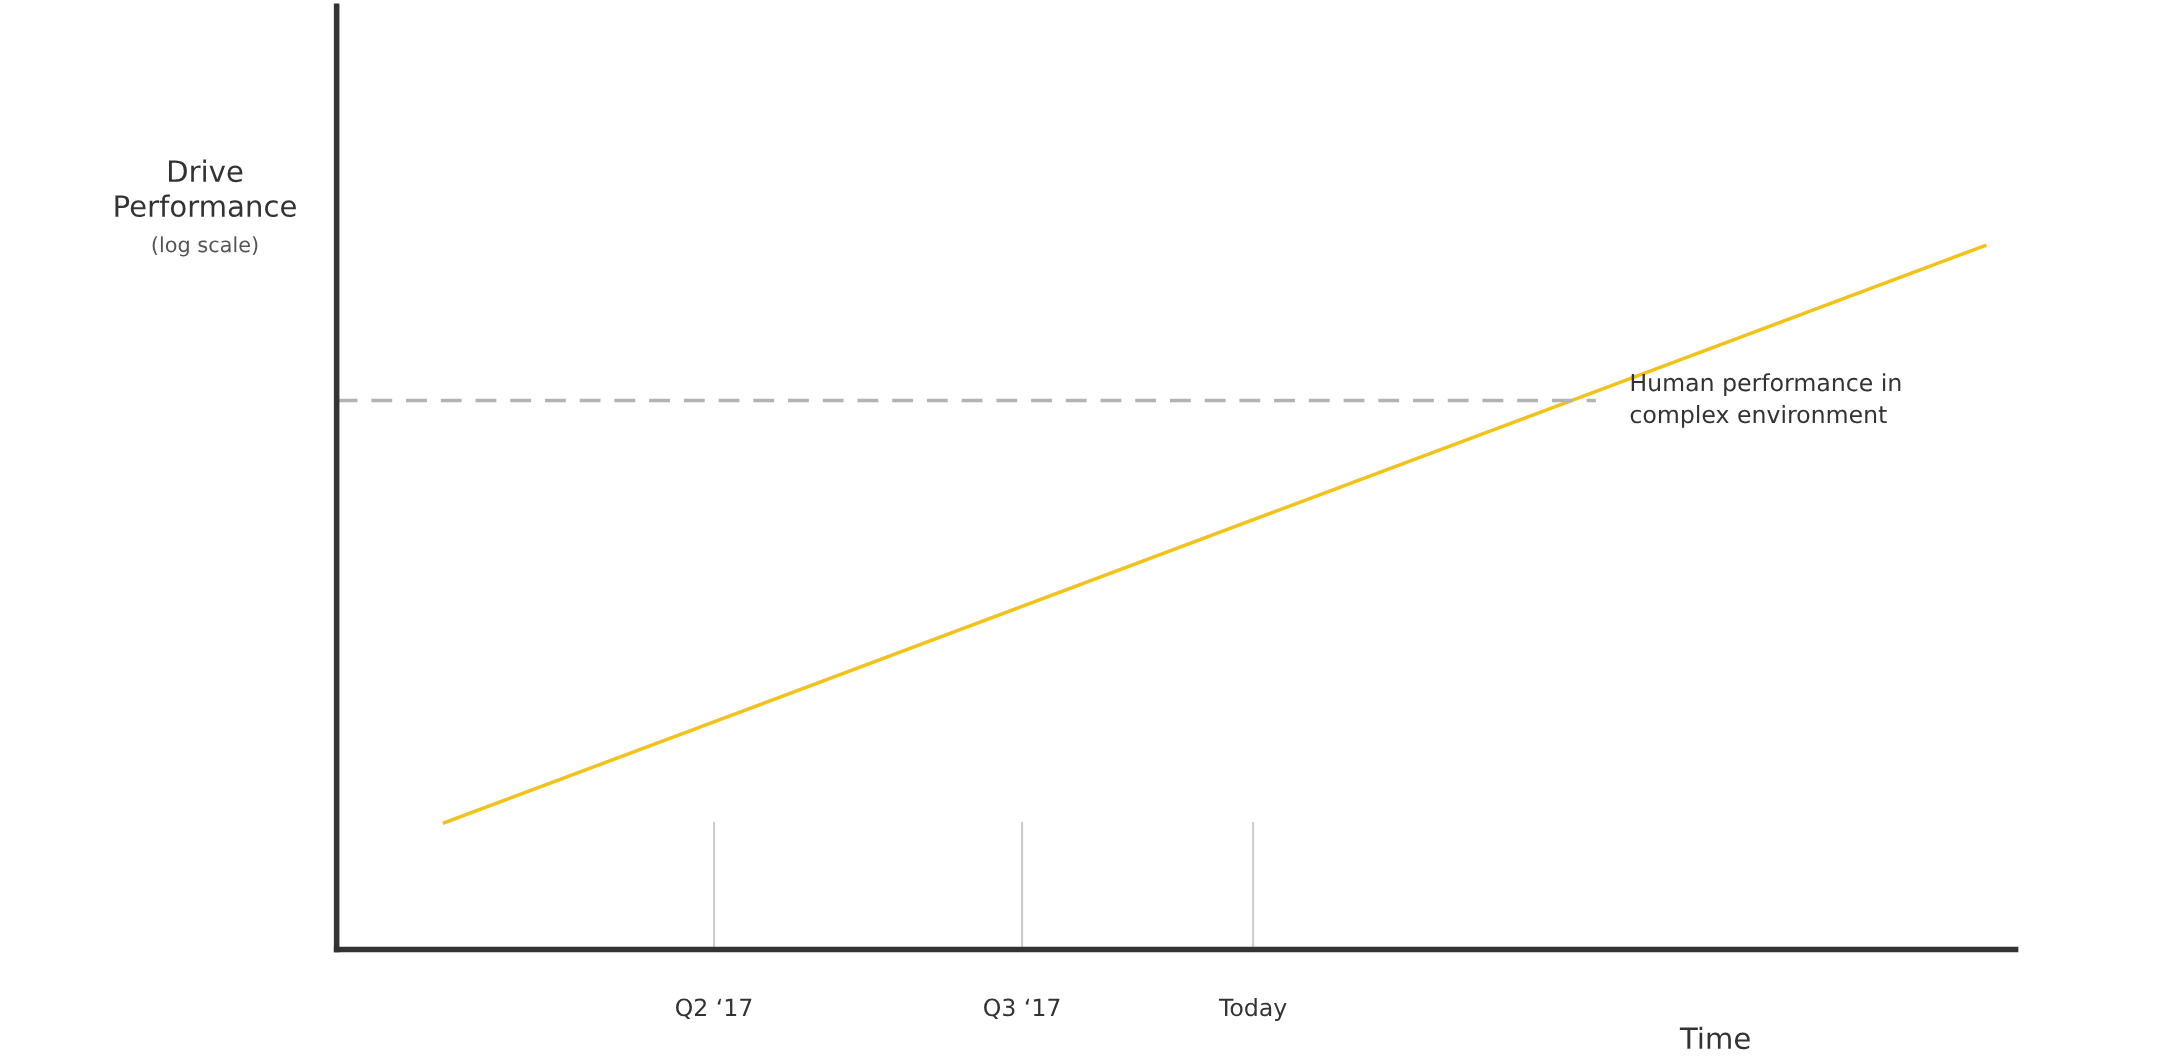  I want to click on text: (log scale), so click(205, 246).